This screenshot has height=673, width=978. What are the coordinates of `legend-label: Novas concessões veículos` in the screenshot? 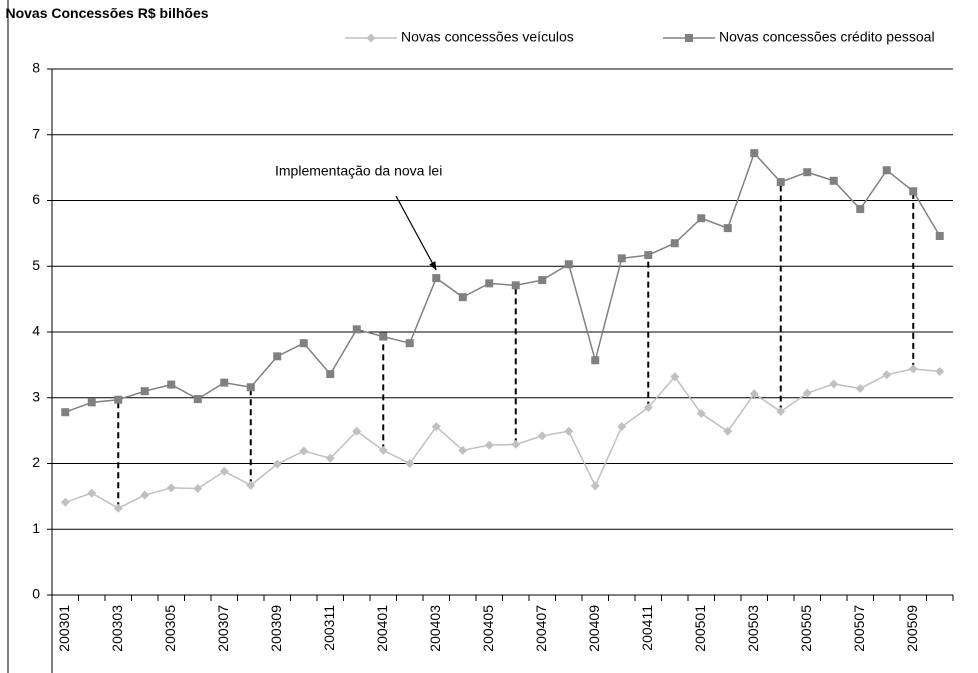 It's located at (487, 37).